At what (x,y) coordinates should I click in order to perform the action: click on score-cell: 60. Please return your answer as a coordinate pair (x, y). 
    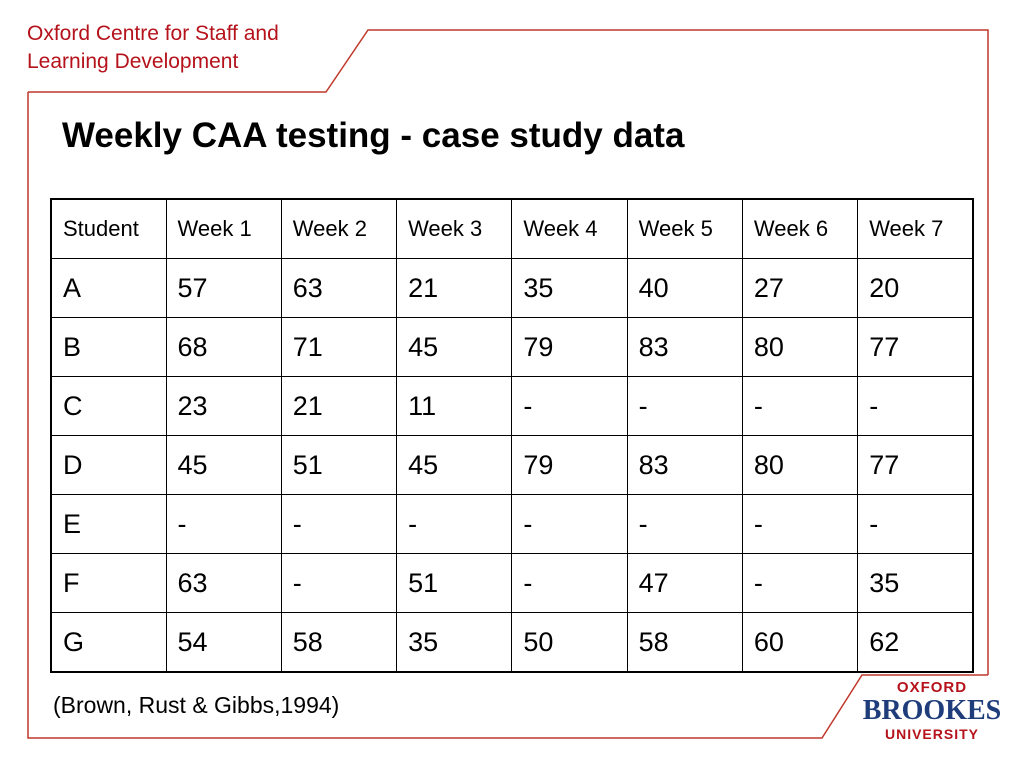
    Looking at the image, I should click on (800, 642).